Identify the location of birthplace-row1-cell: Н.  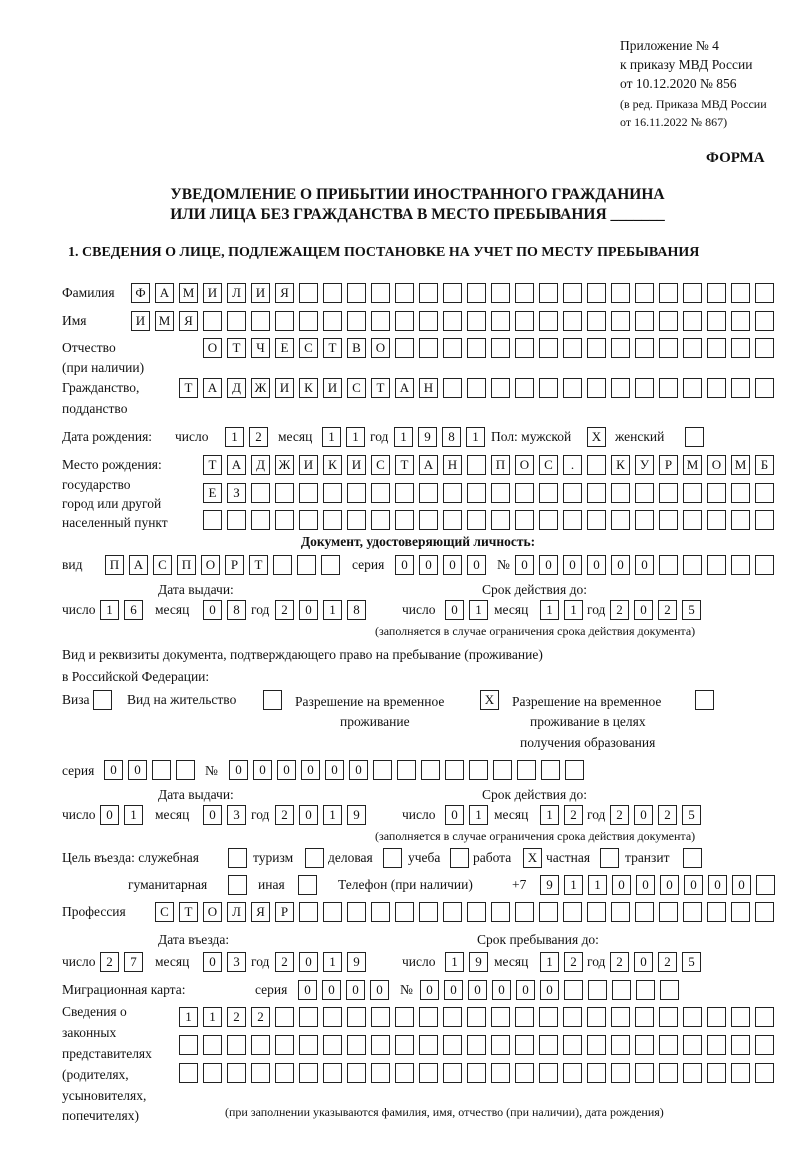
(452, 465).